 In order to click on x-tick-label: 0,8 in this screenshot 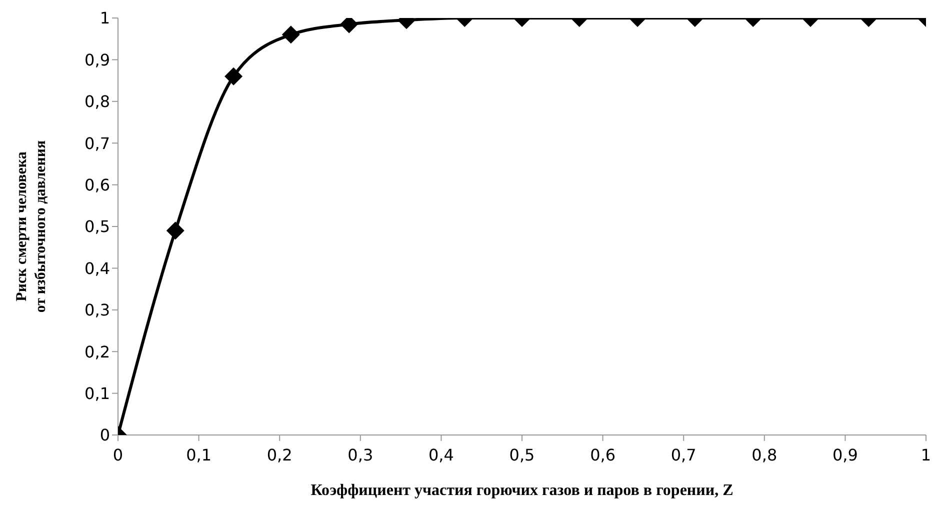, I will do `click(765, 454)`.